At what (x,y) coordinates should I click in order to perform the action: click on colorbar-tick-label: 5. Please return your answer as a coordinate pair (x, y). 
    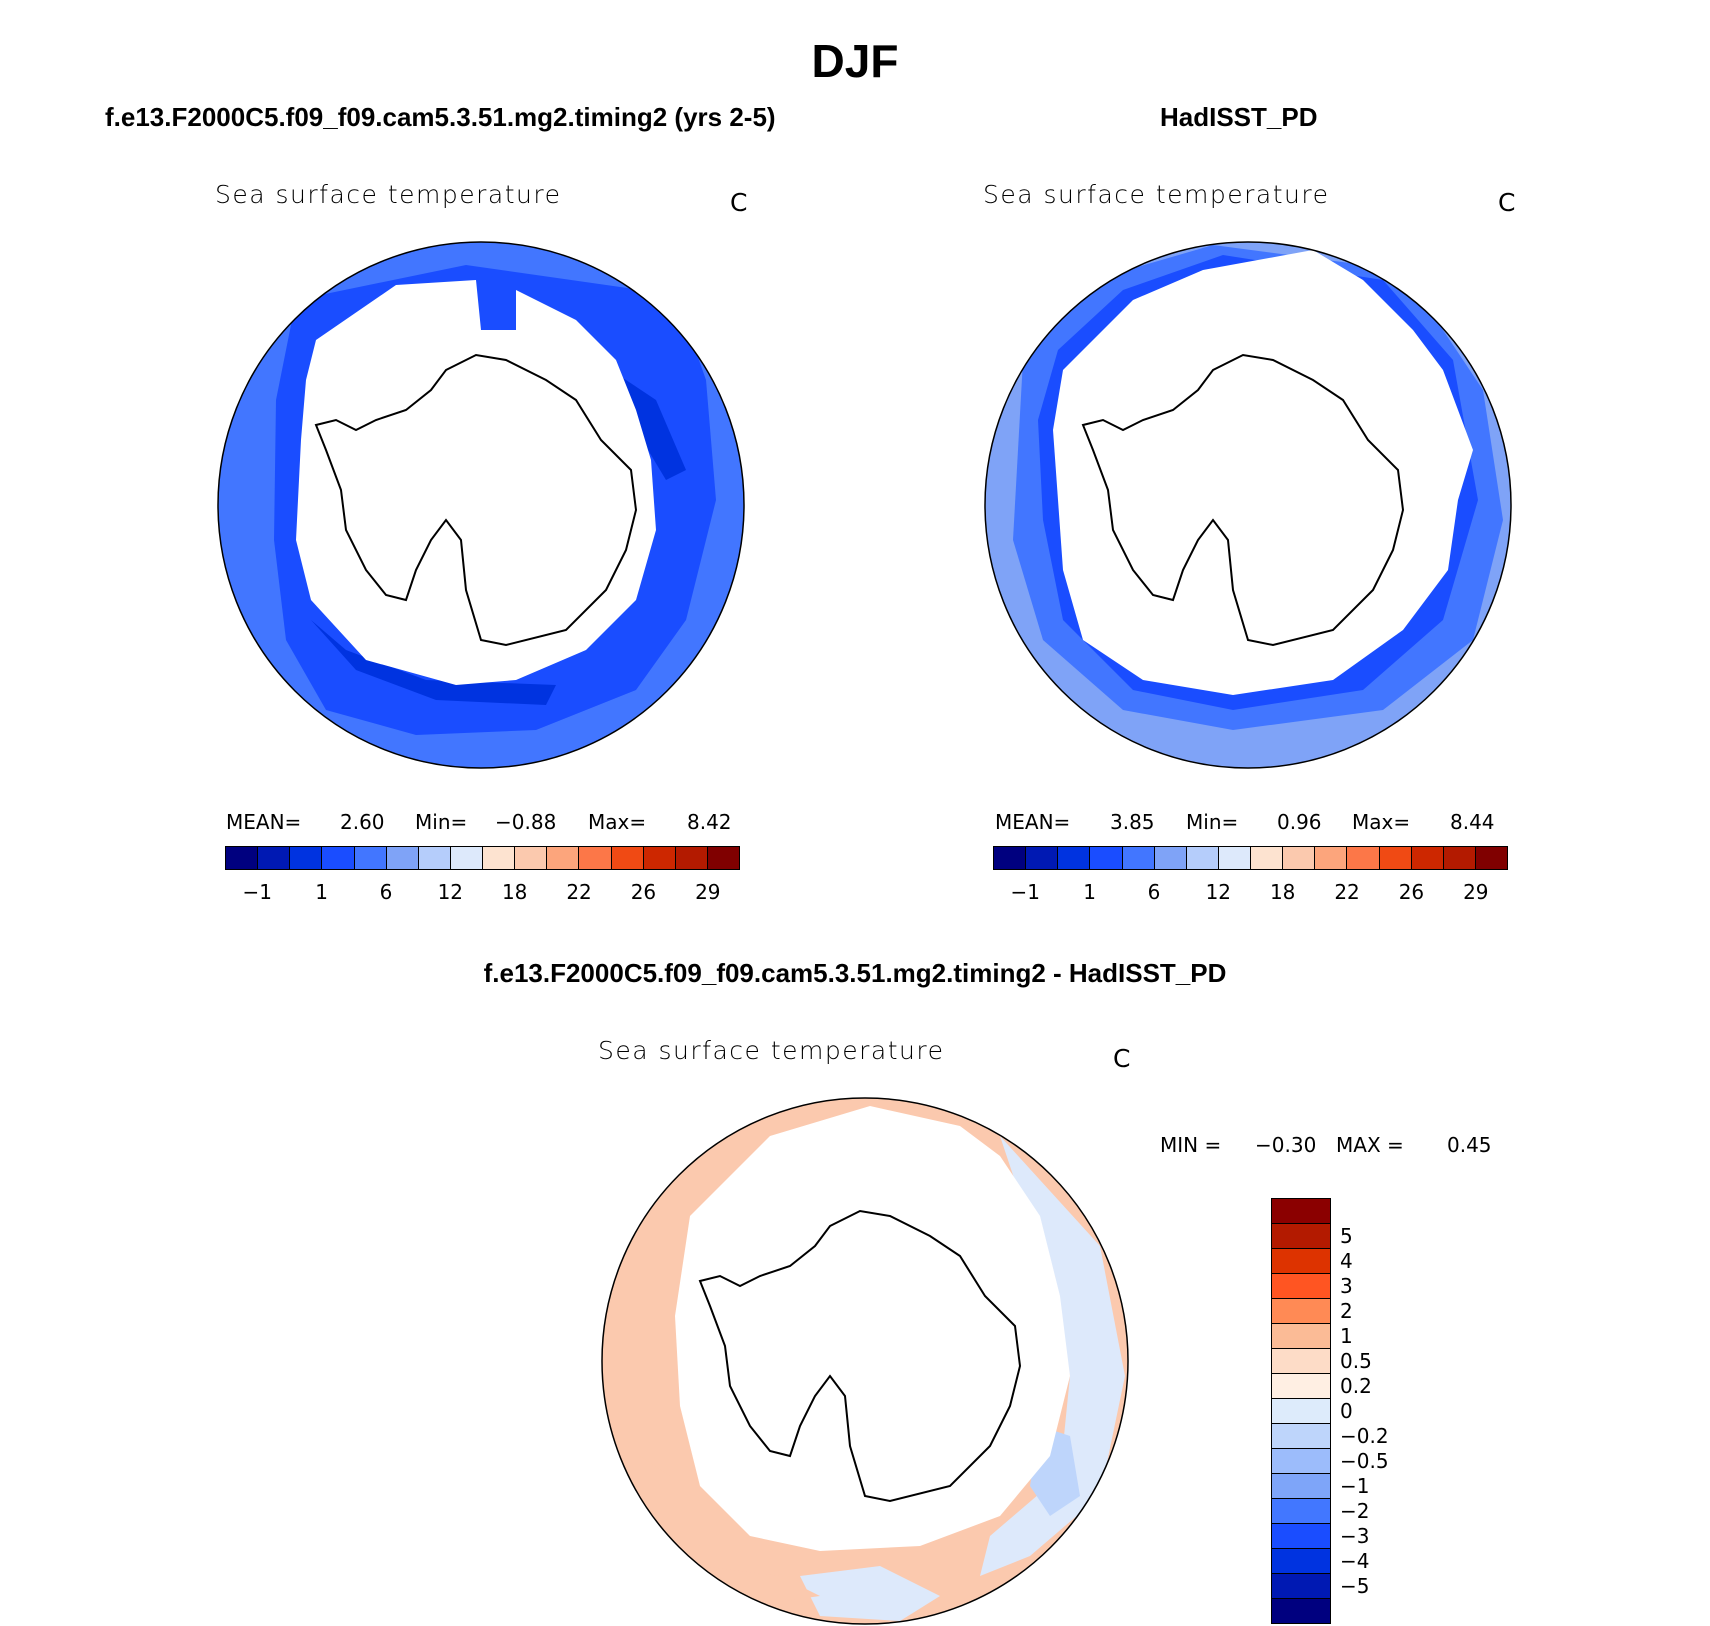
    Looking at the image, I should click on (1346, 1235).